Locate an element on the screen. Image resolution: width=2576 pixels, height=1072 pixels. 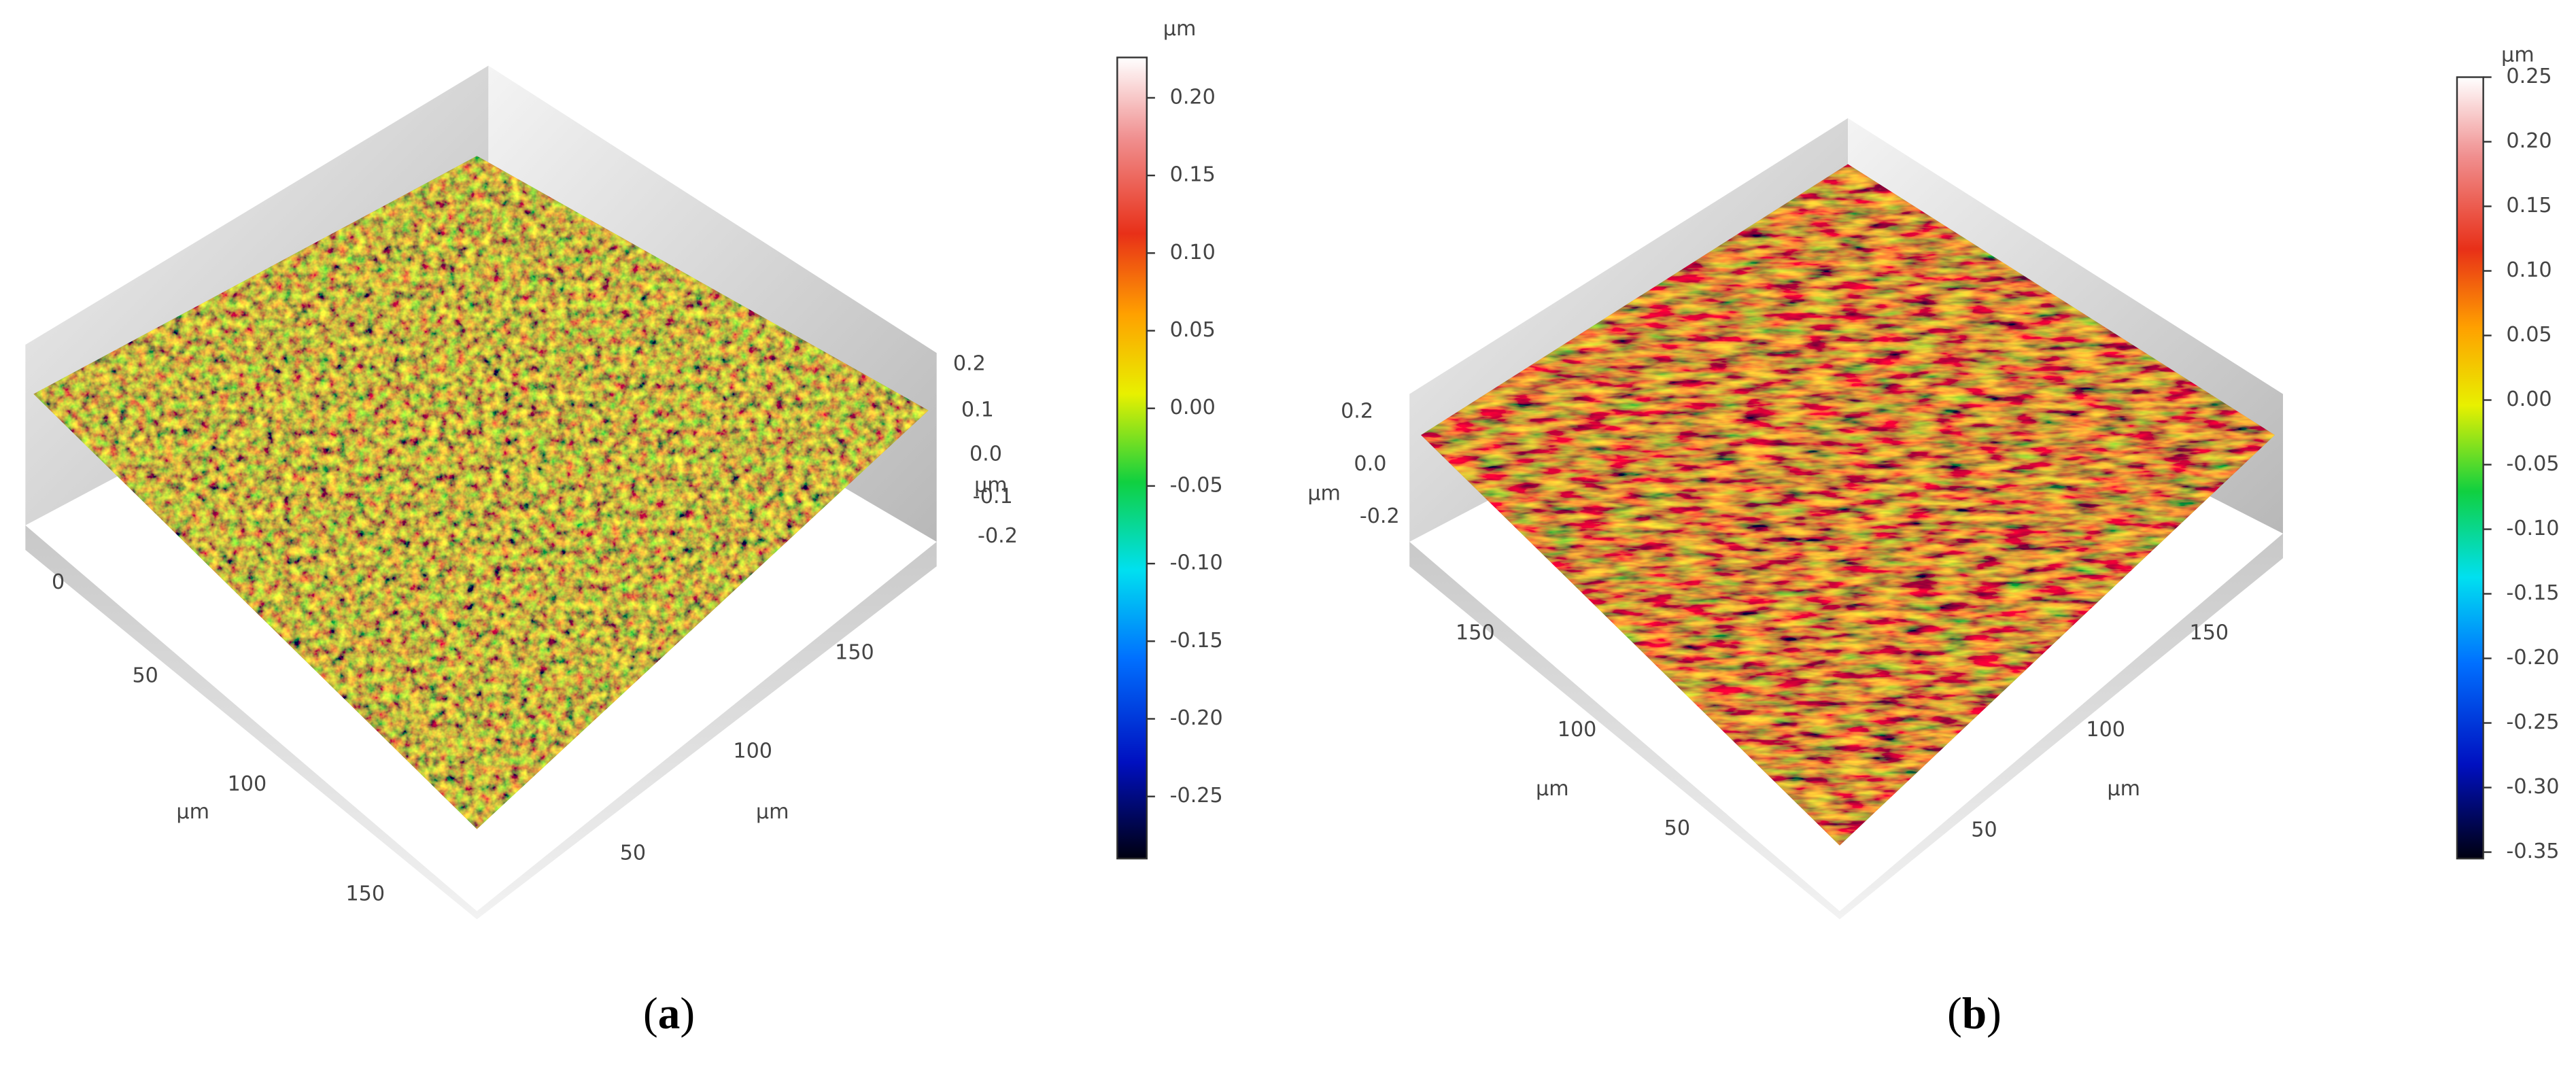
colorbar-tick-label: 0.25 is located at coordinates (2529, 76).